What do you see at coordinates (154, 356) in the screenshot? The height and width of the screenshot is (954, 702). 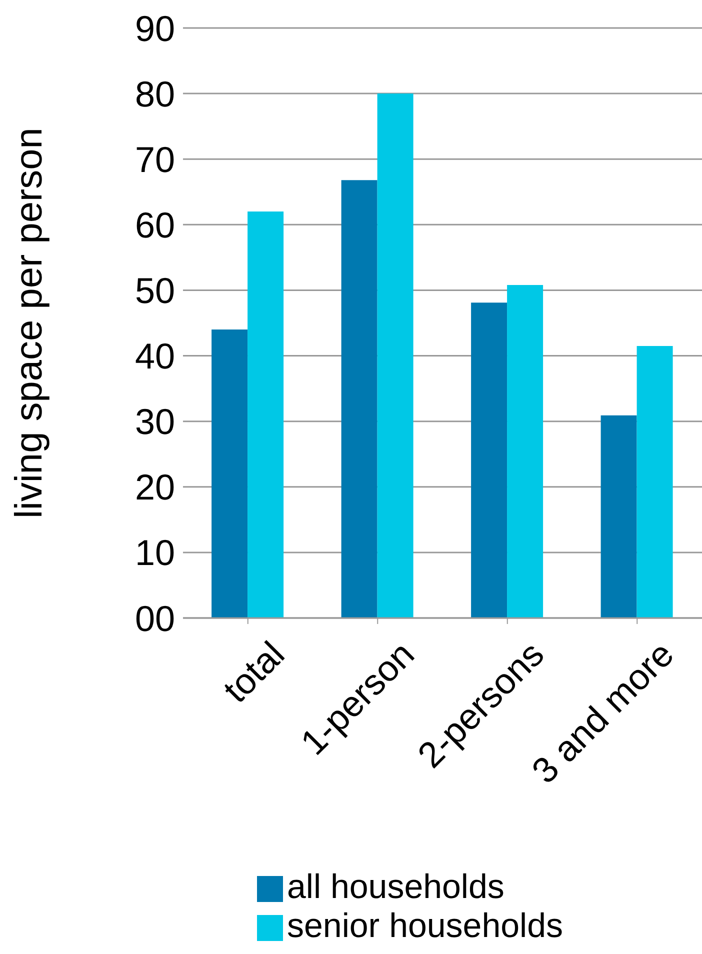 I see `y-tick-label: 40` at bounding box center [154, 356].